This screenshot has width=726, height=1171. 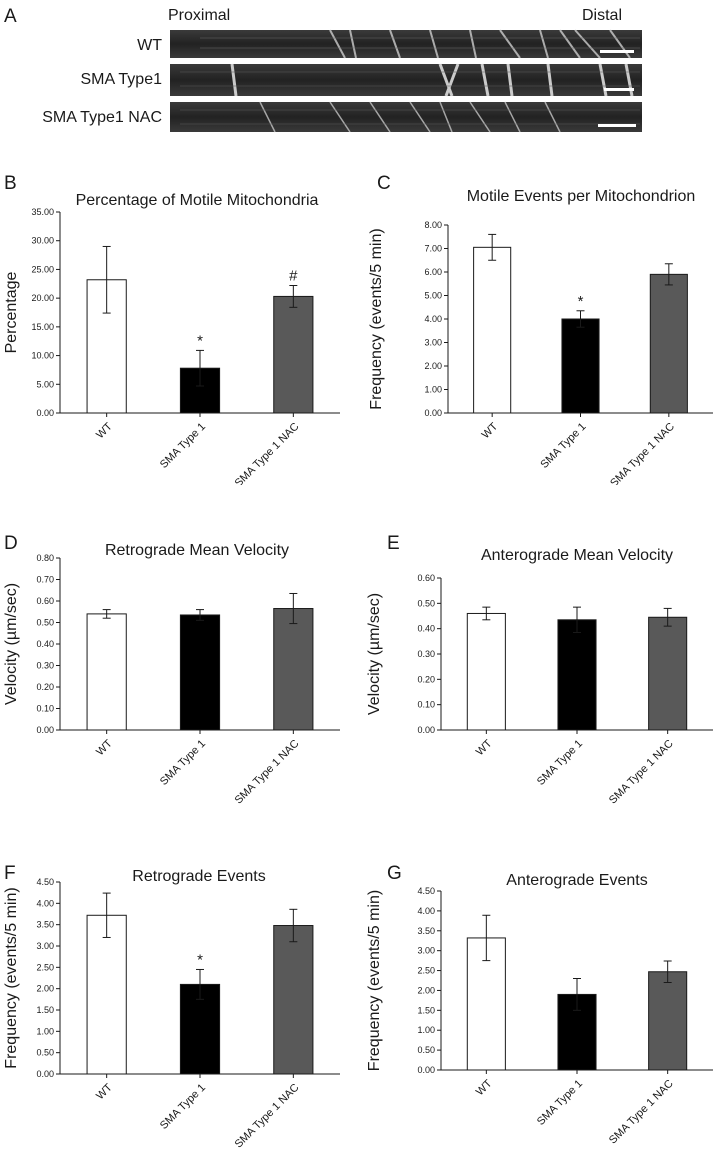 I want to click on chart-title: Percentage of Motile Mitochondria, so click(x=197, y=200).